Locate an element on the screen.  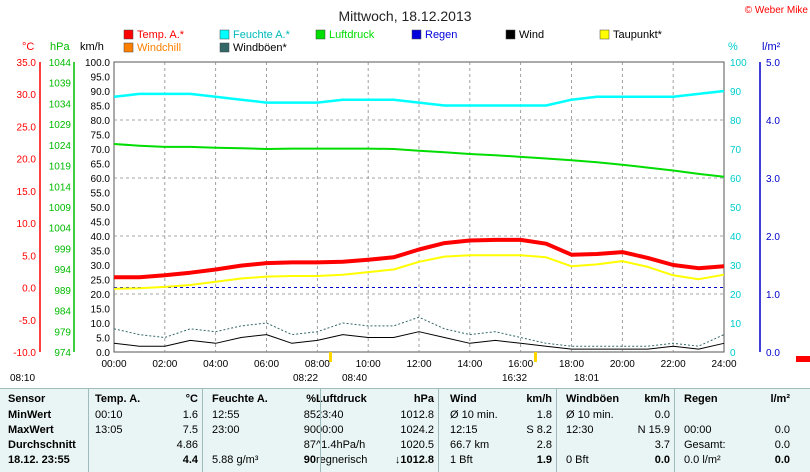
x-tick-10: 20:00 is located at coordinates (622, 364).